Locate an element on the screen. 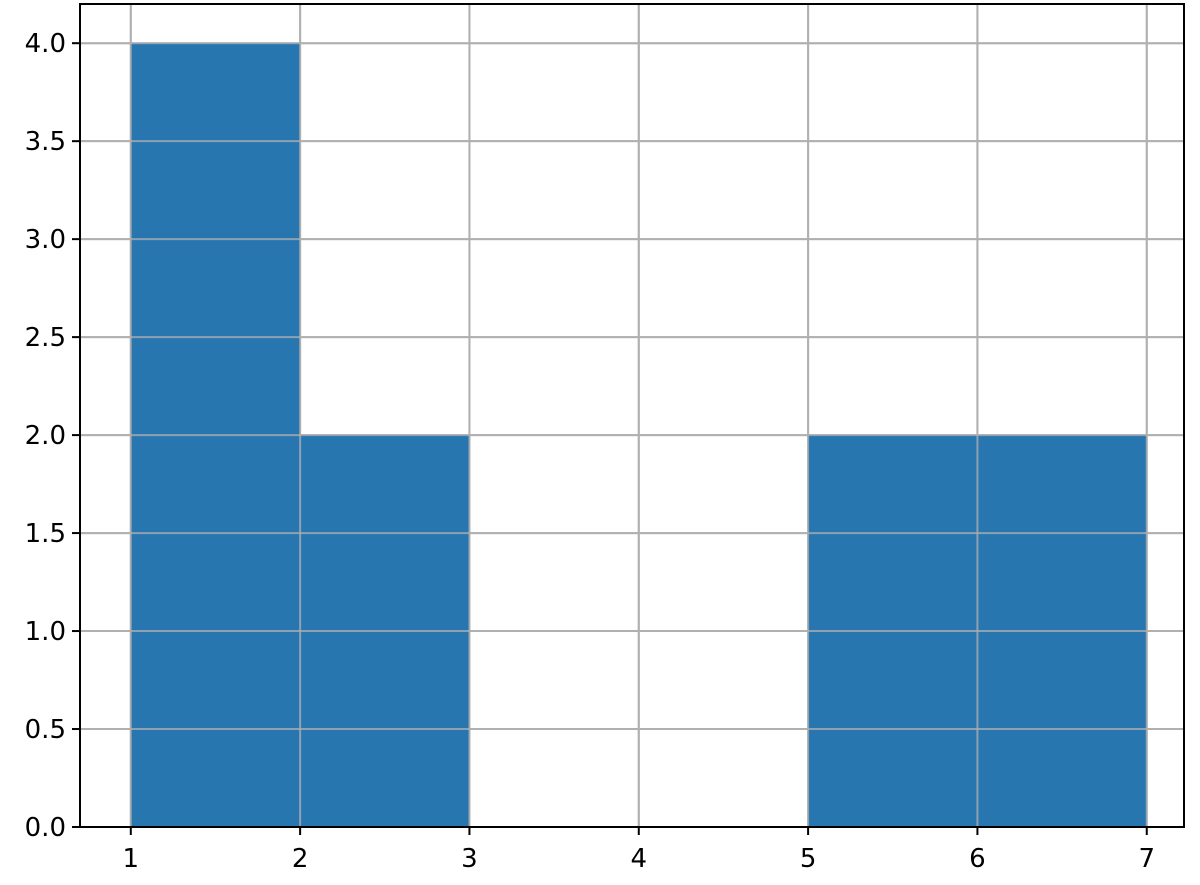  x-axis: 1 2 3 4 5 6 7 is located at coordinates (639, 850).